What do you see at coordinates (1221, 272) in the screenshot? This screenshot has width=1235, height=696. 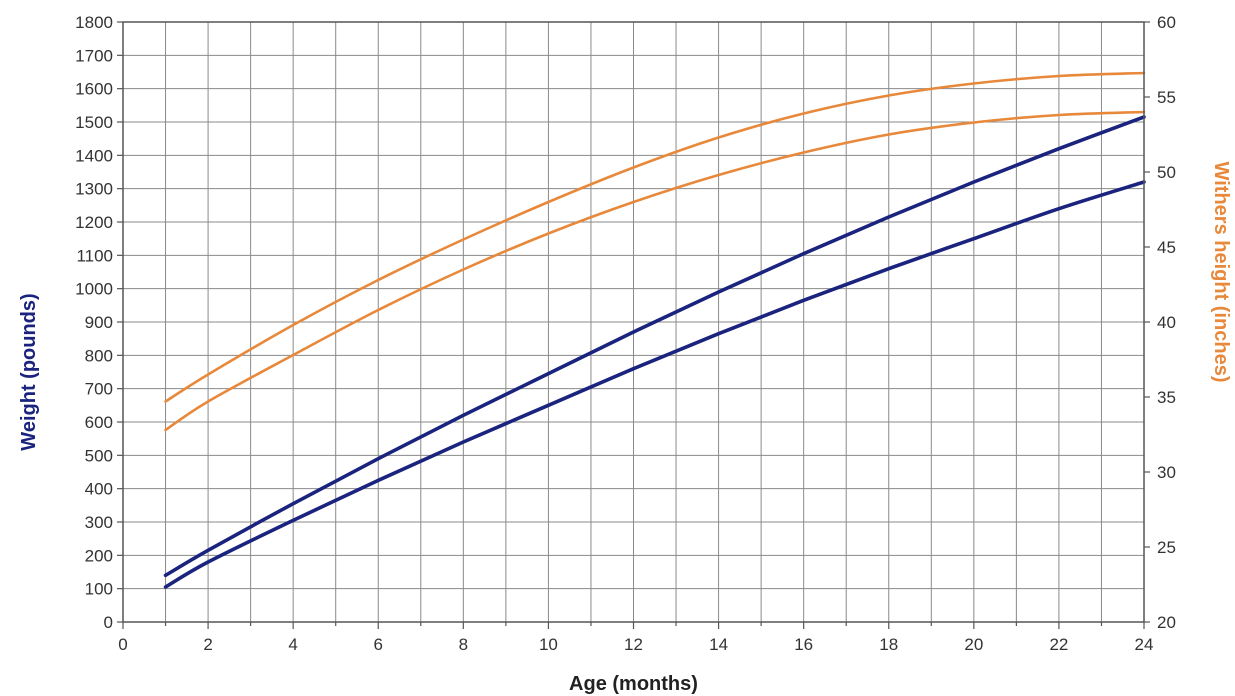 I see `right-axis-title: Withers height (inches)` at bounding box center [1221, 272].